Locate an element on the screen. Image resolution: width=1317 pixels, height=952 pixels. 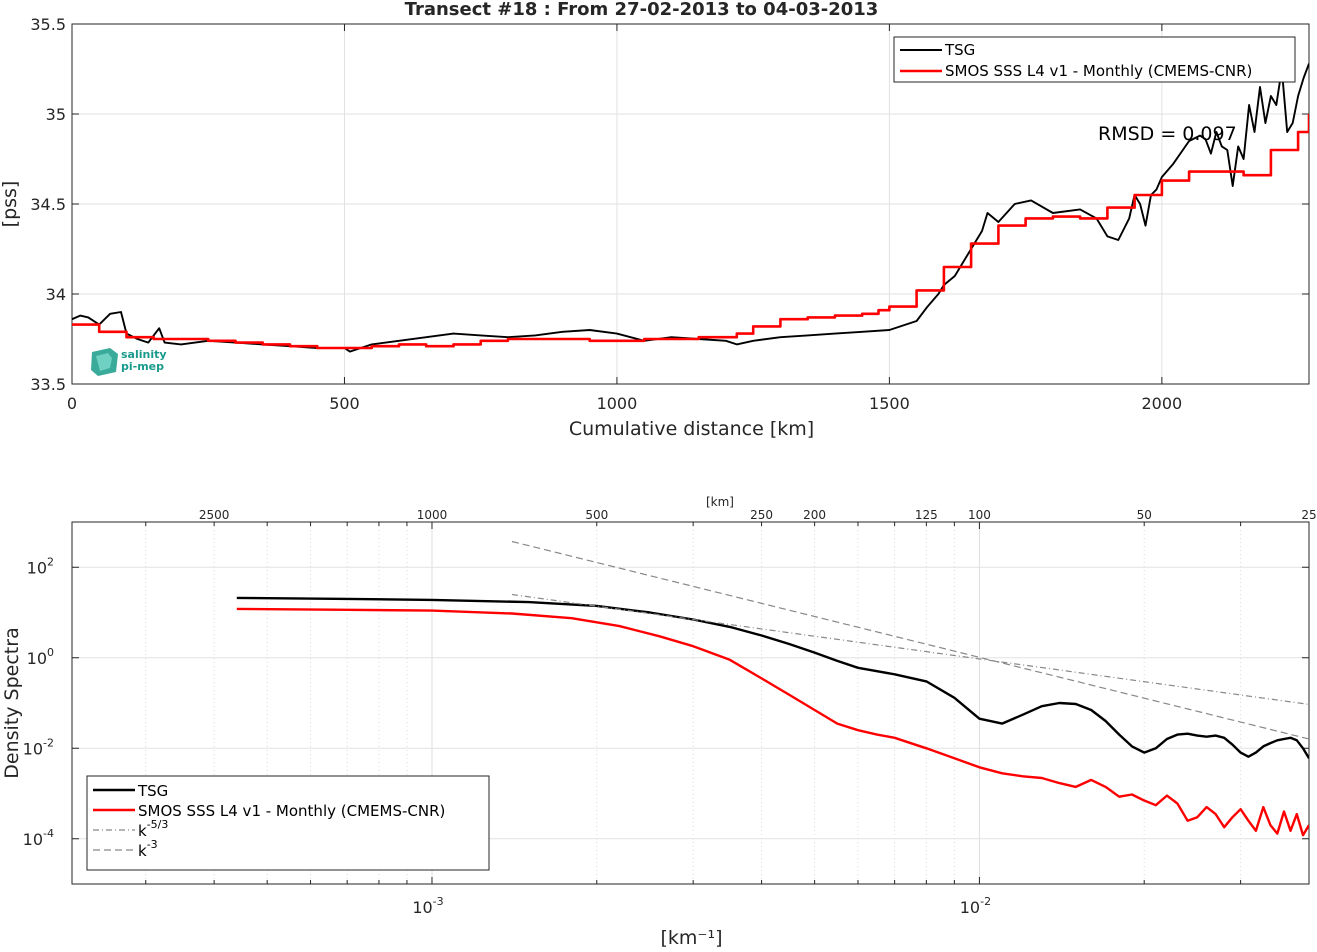
bottom-y-tick-label: 10⁻² is located at coordinates (38, 747).